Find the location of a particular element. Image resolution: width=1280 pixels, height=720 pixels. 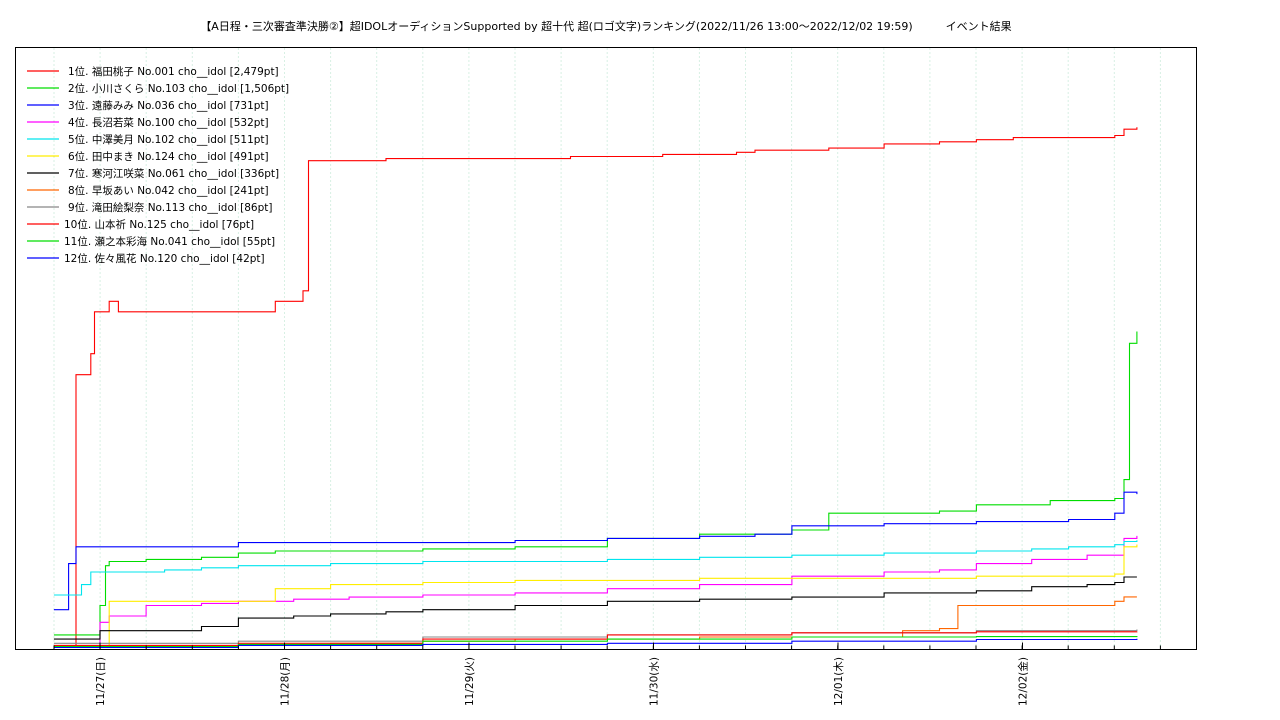

x-tick-label: 11/27(日) is located at coordinates (101, 681).